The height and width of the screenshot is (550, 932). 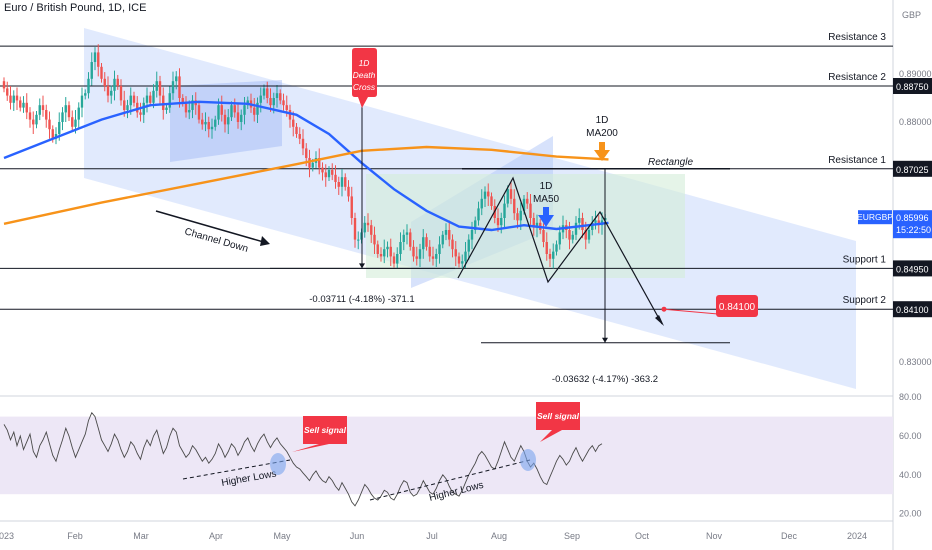 I want to click on x-tick-label: Aug, so click(x=499, y=536).